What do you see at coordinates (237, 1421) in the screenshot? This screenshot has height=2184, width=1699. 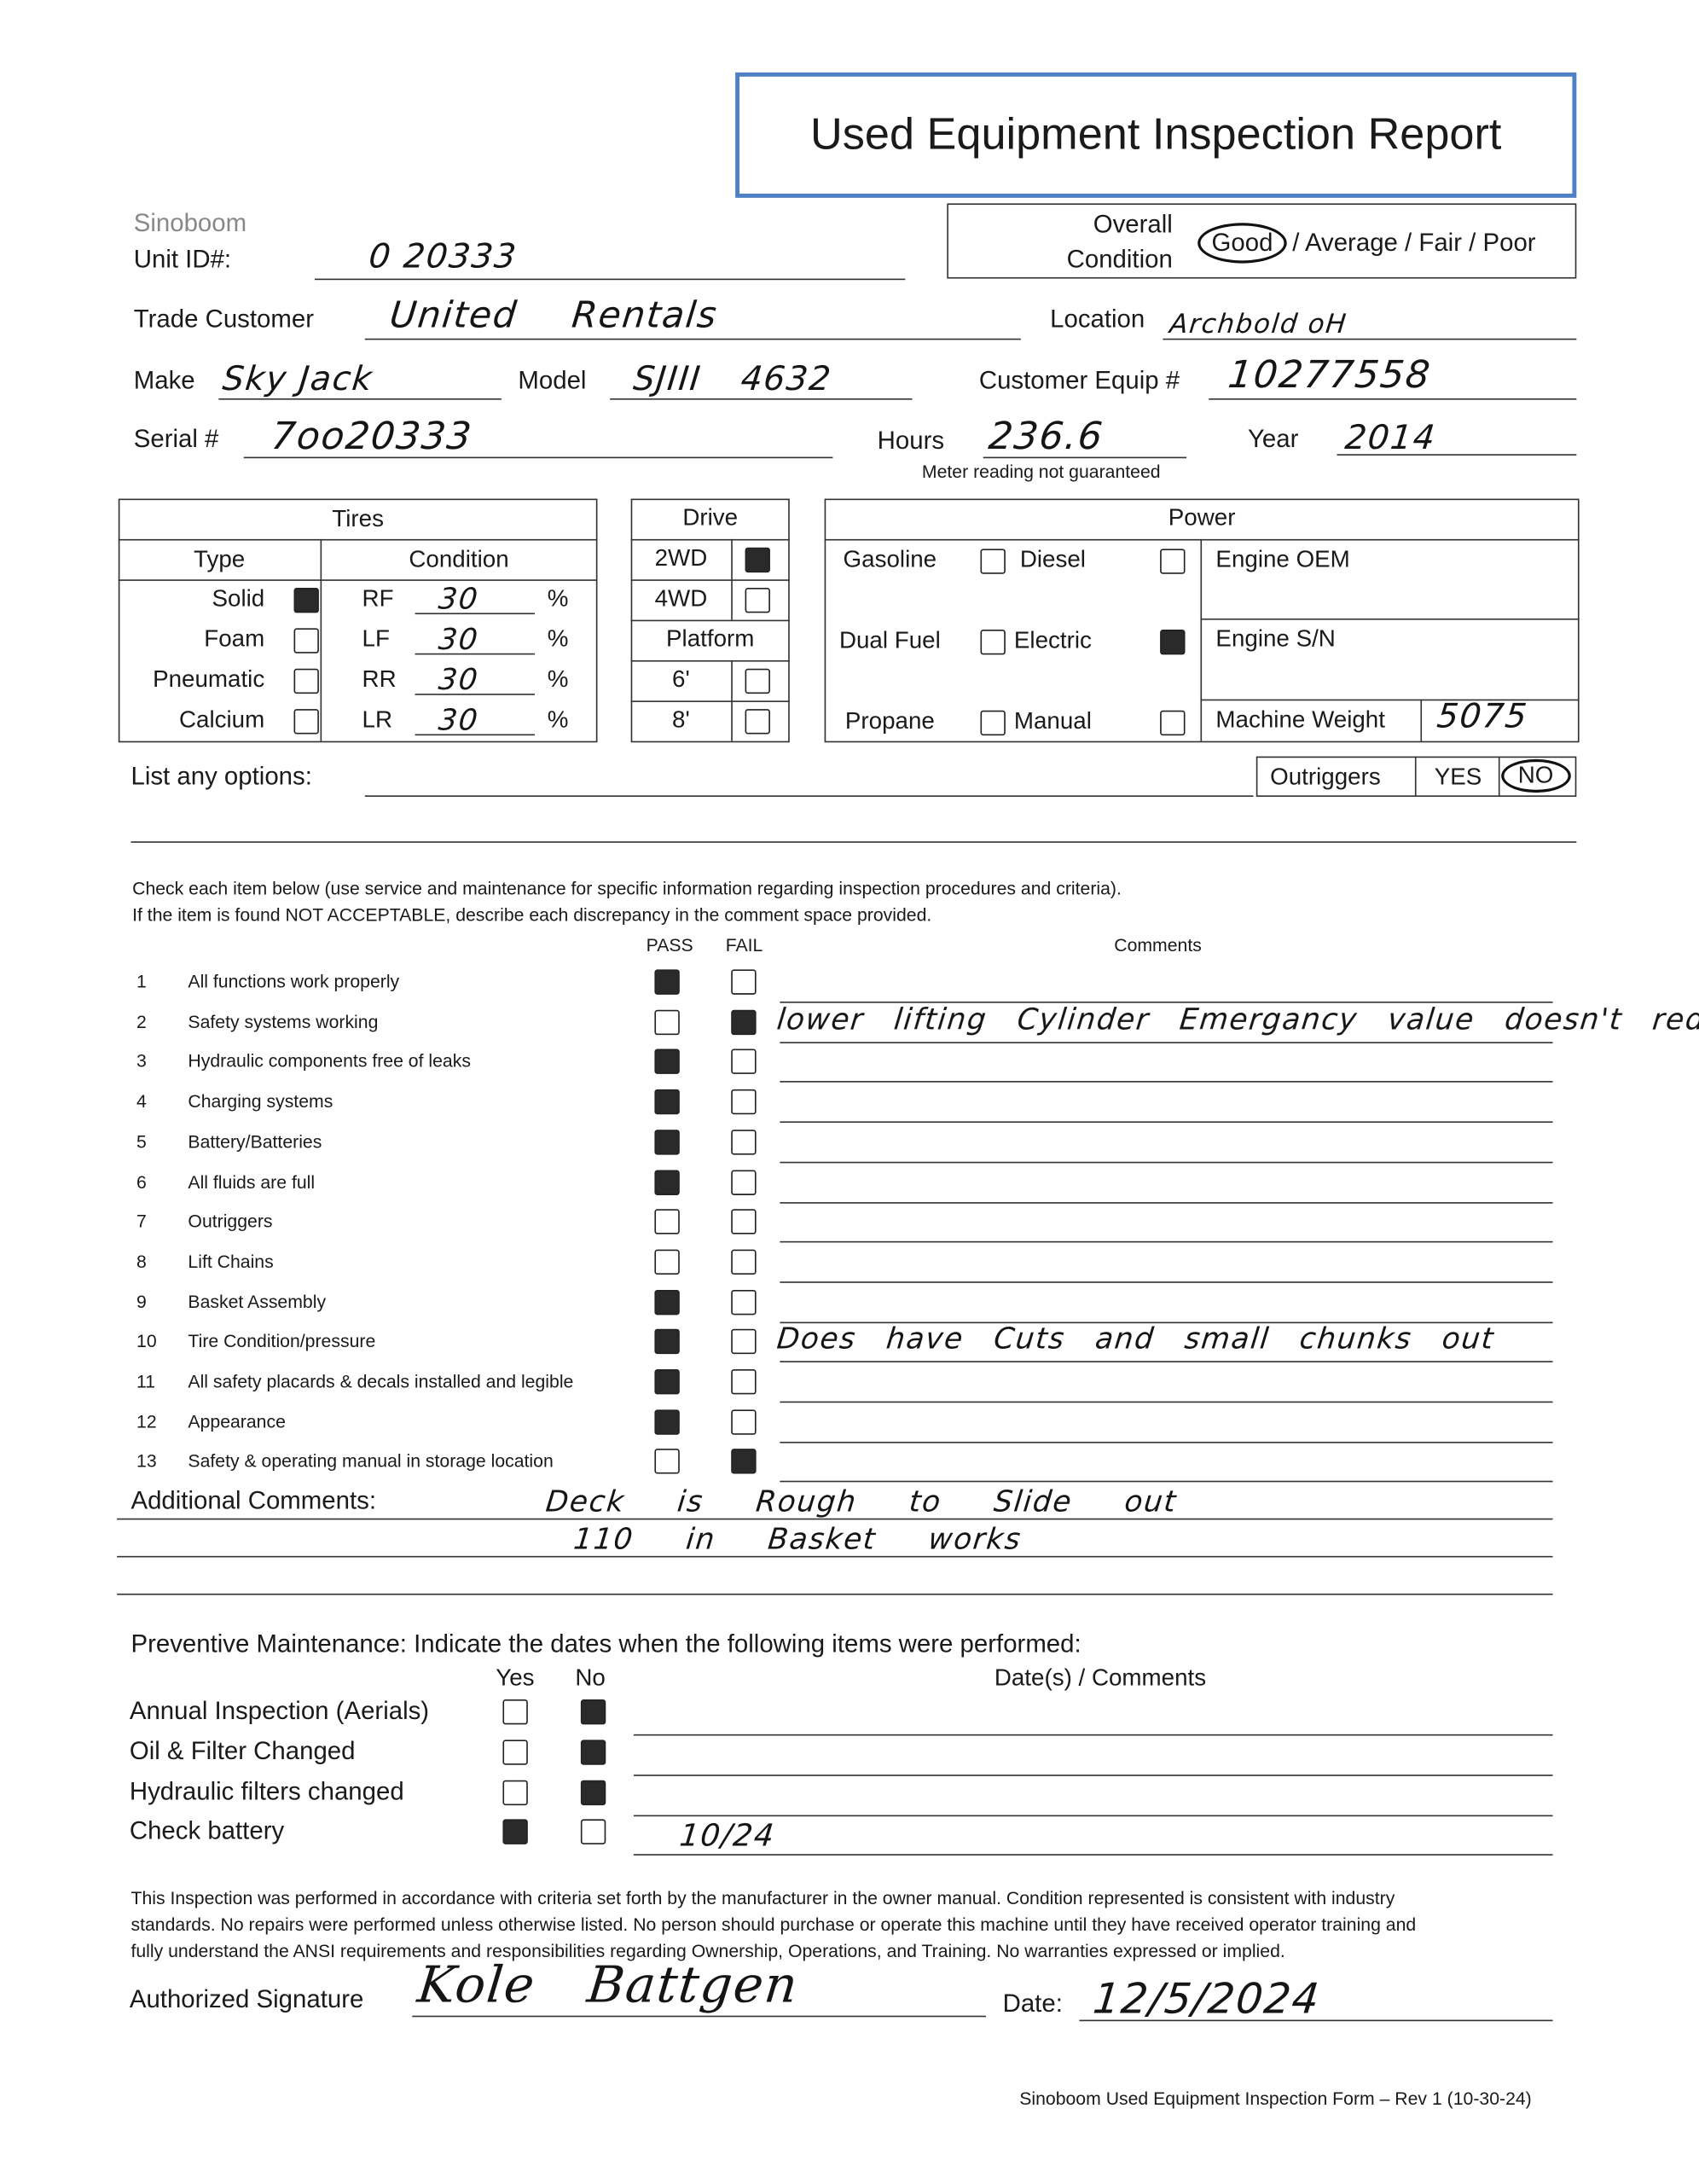 I see `checklist-item-label: Appearance` at bounding box center [237, 1421].